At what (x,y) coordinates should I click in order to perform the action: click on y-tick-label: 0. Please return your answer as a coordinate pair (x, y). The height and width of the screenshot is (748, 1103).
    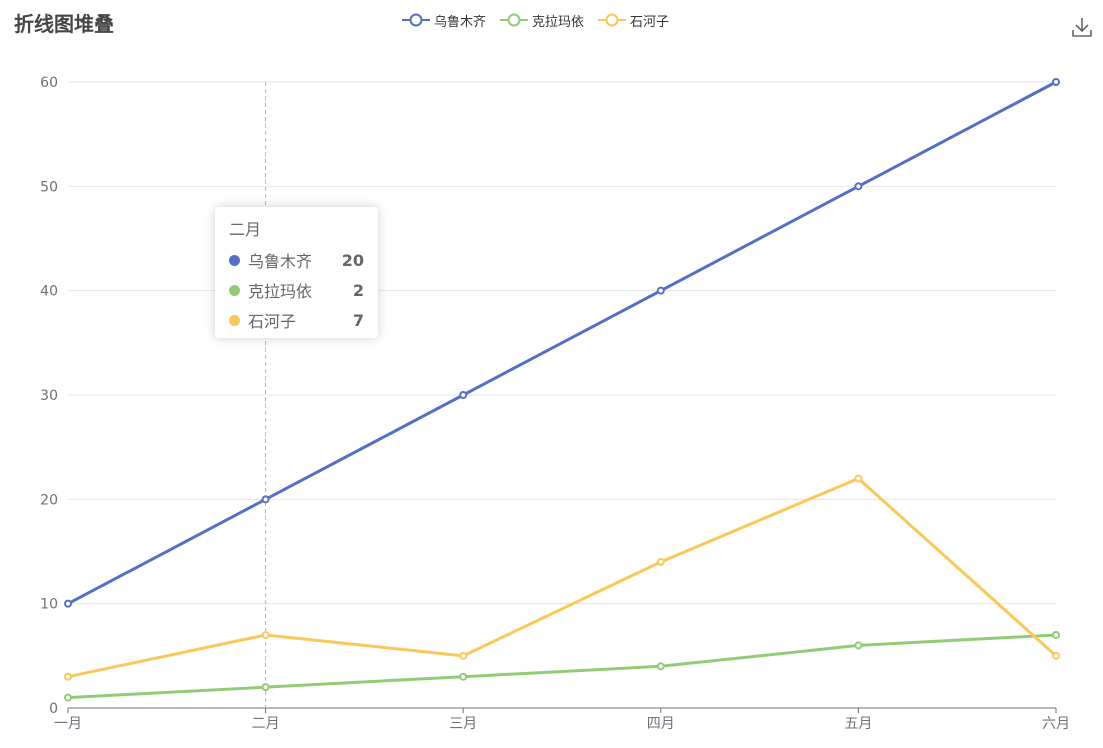
    Looking at the image, I should click on (53, 709).